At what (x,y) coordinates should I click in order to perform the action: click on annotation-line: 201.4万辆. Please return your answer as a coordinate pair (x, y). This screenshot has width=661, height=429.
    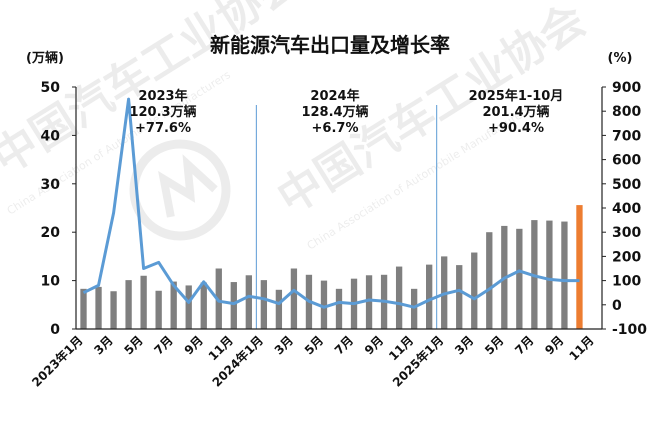
    Looking at the image, I should click on (515, 112).